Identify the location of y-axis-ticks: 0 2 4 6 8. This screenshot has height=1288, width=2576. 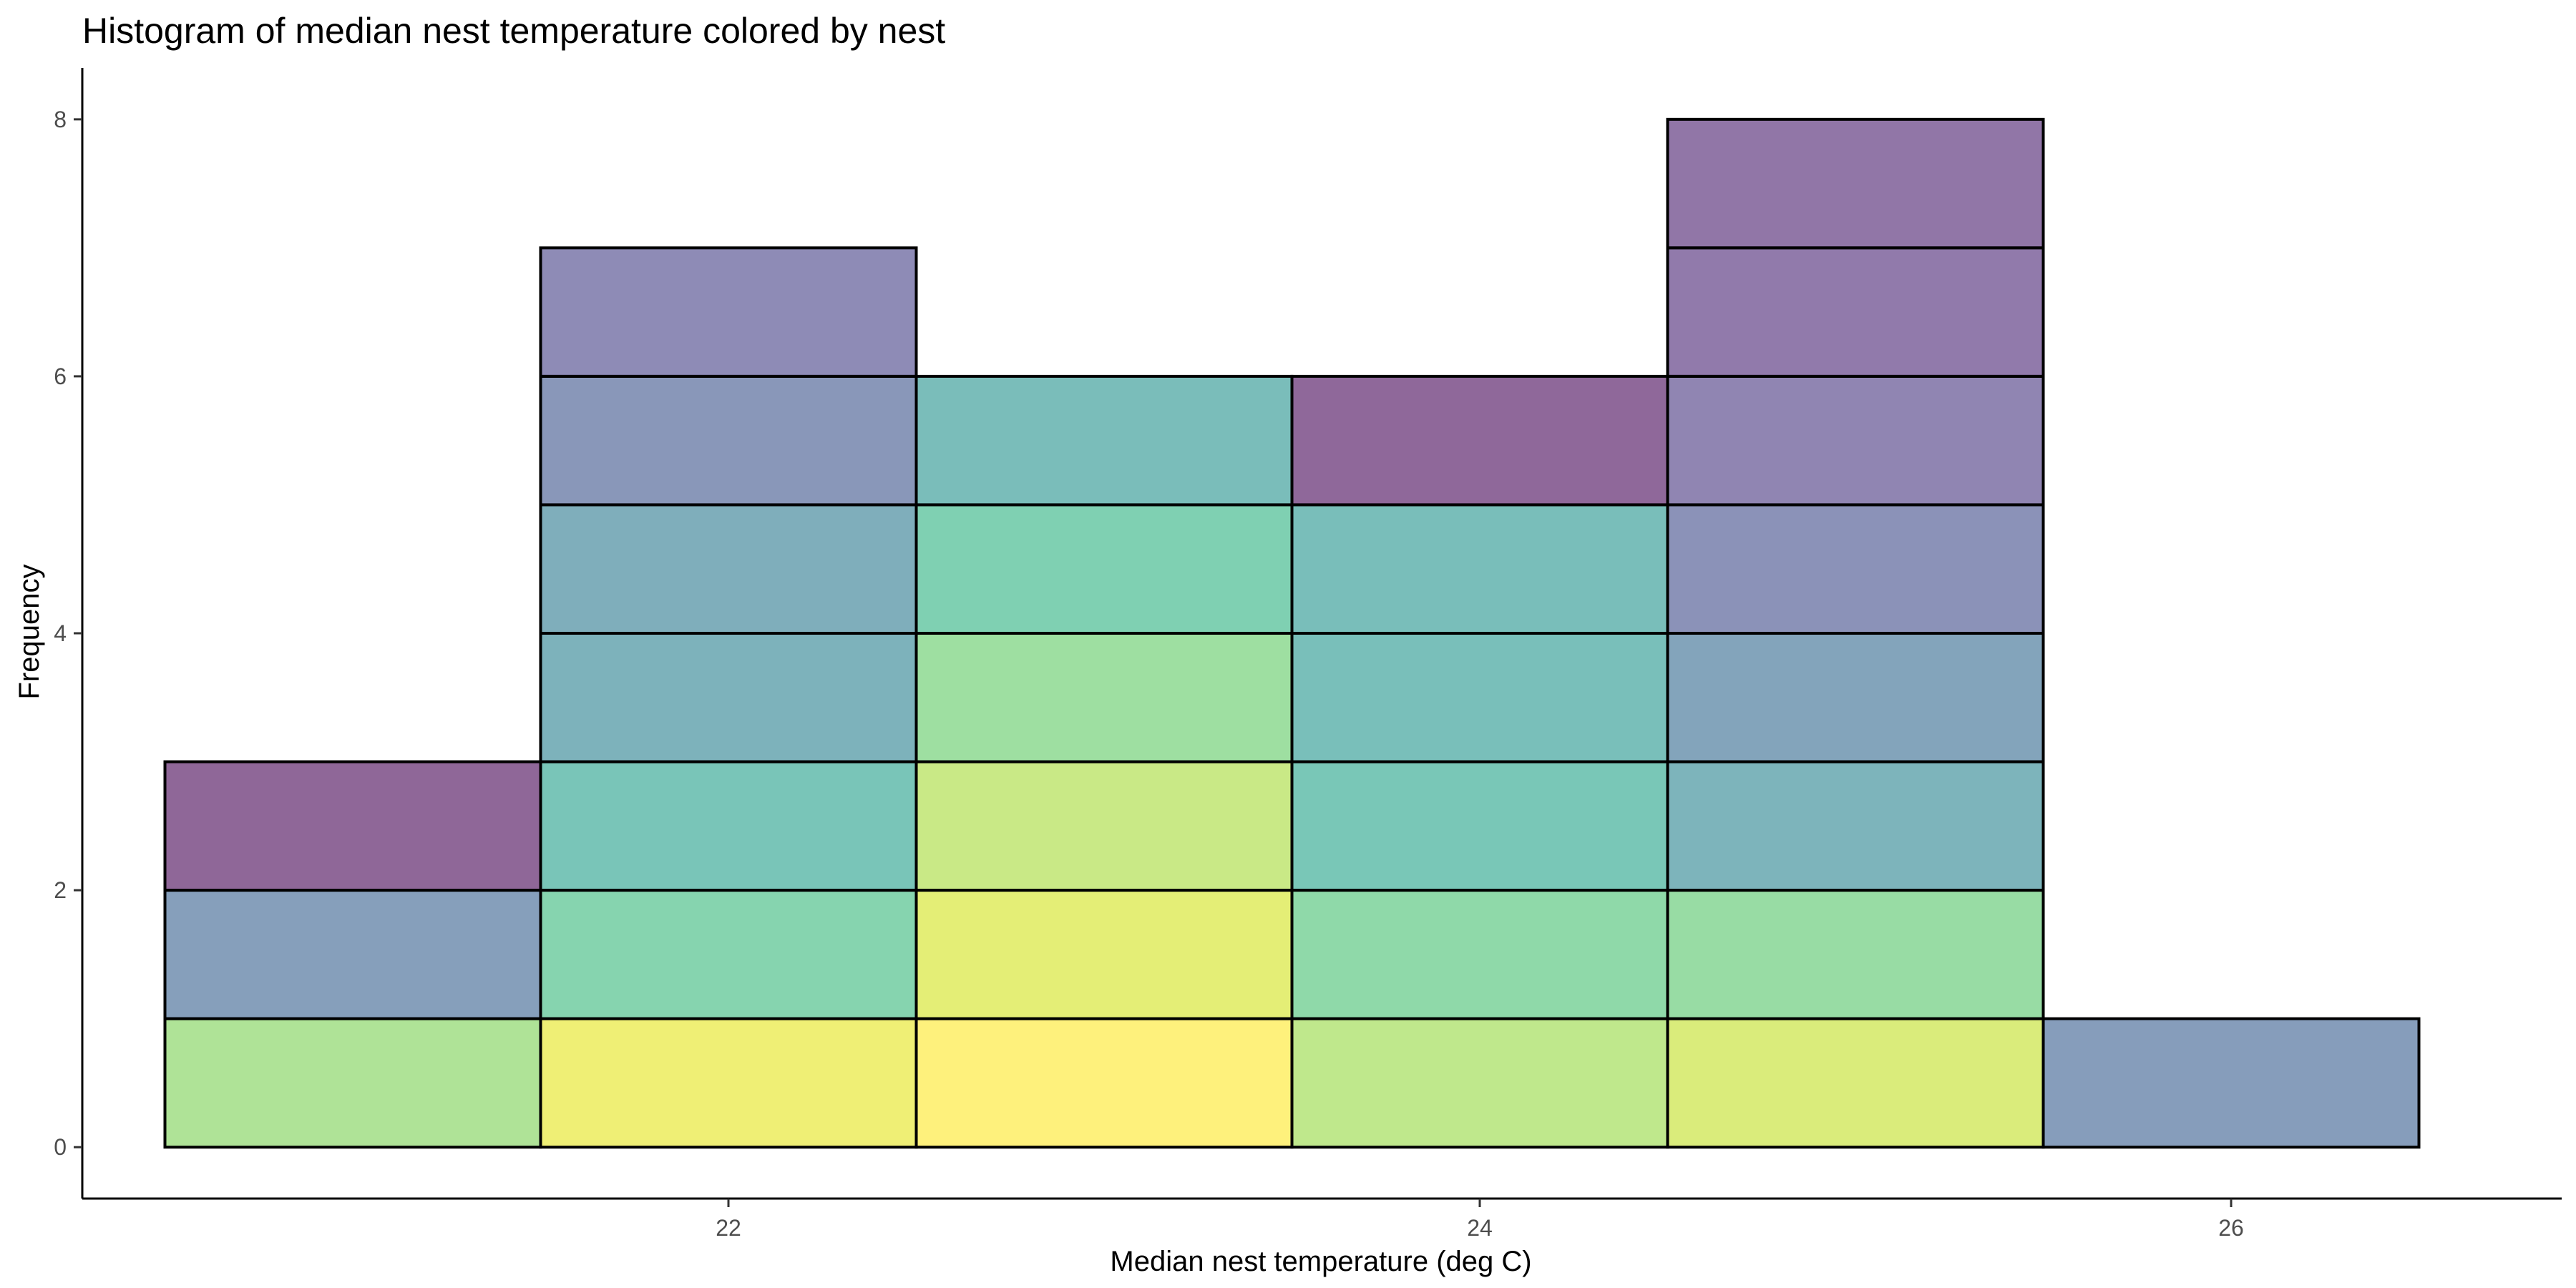
(68, 633).